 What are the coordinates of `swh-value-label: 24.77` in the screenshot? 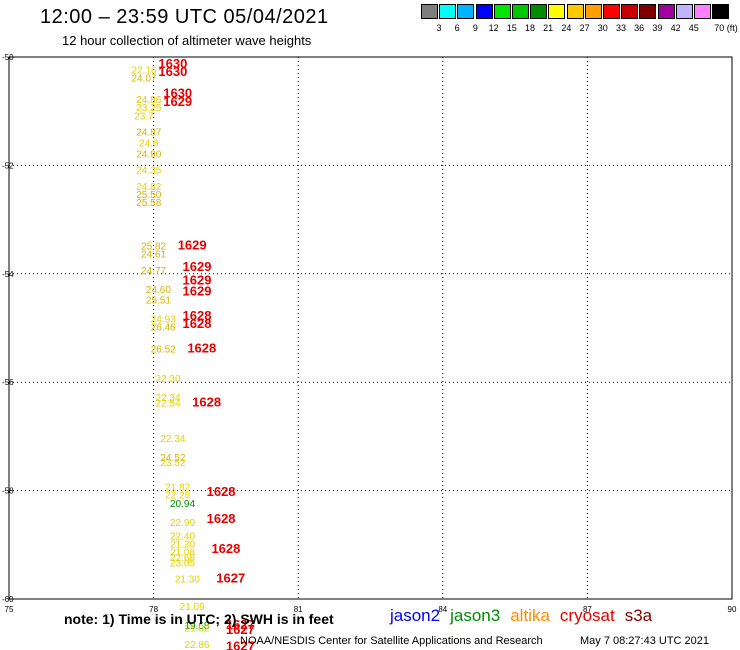 It's located at (153, 271).